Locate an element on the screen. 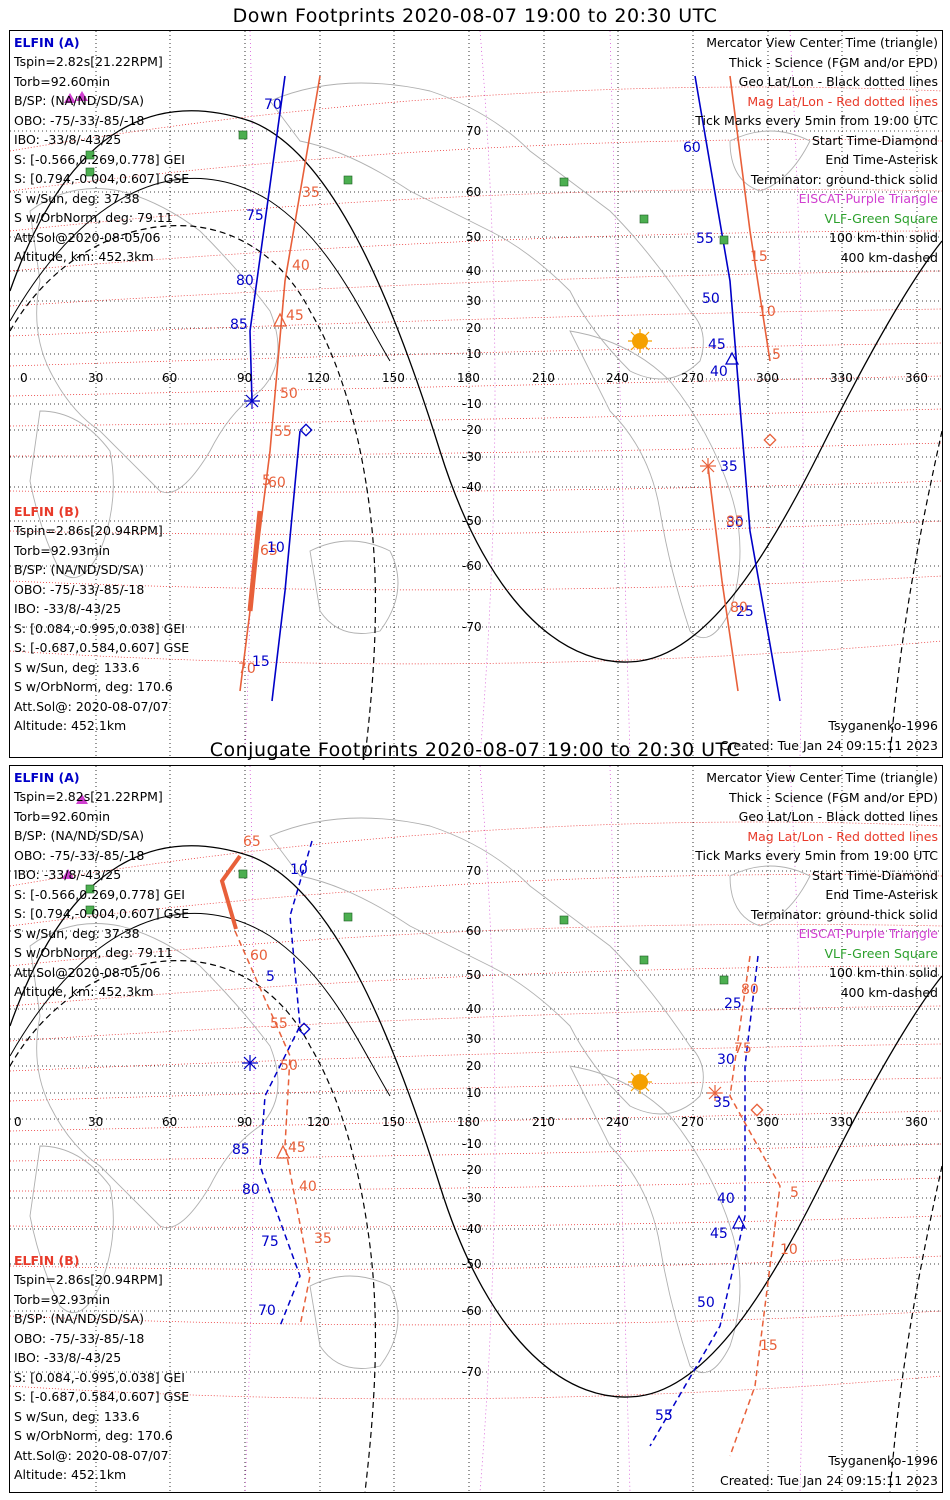 Image resolution: width=950 pixels, height=1500 pixels. svg-text: 20 is located at coordinates (473, 1066).